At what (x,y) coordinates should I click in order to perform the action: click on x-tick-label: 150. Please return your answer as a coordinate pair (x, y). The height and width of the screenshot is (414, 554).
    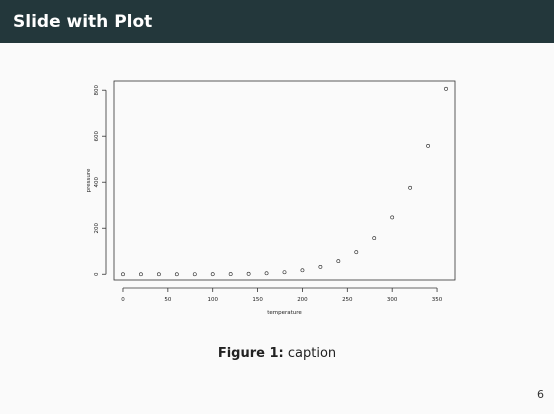
    Looking at the image, I should click on (257, 300).